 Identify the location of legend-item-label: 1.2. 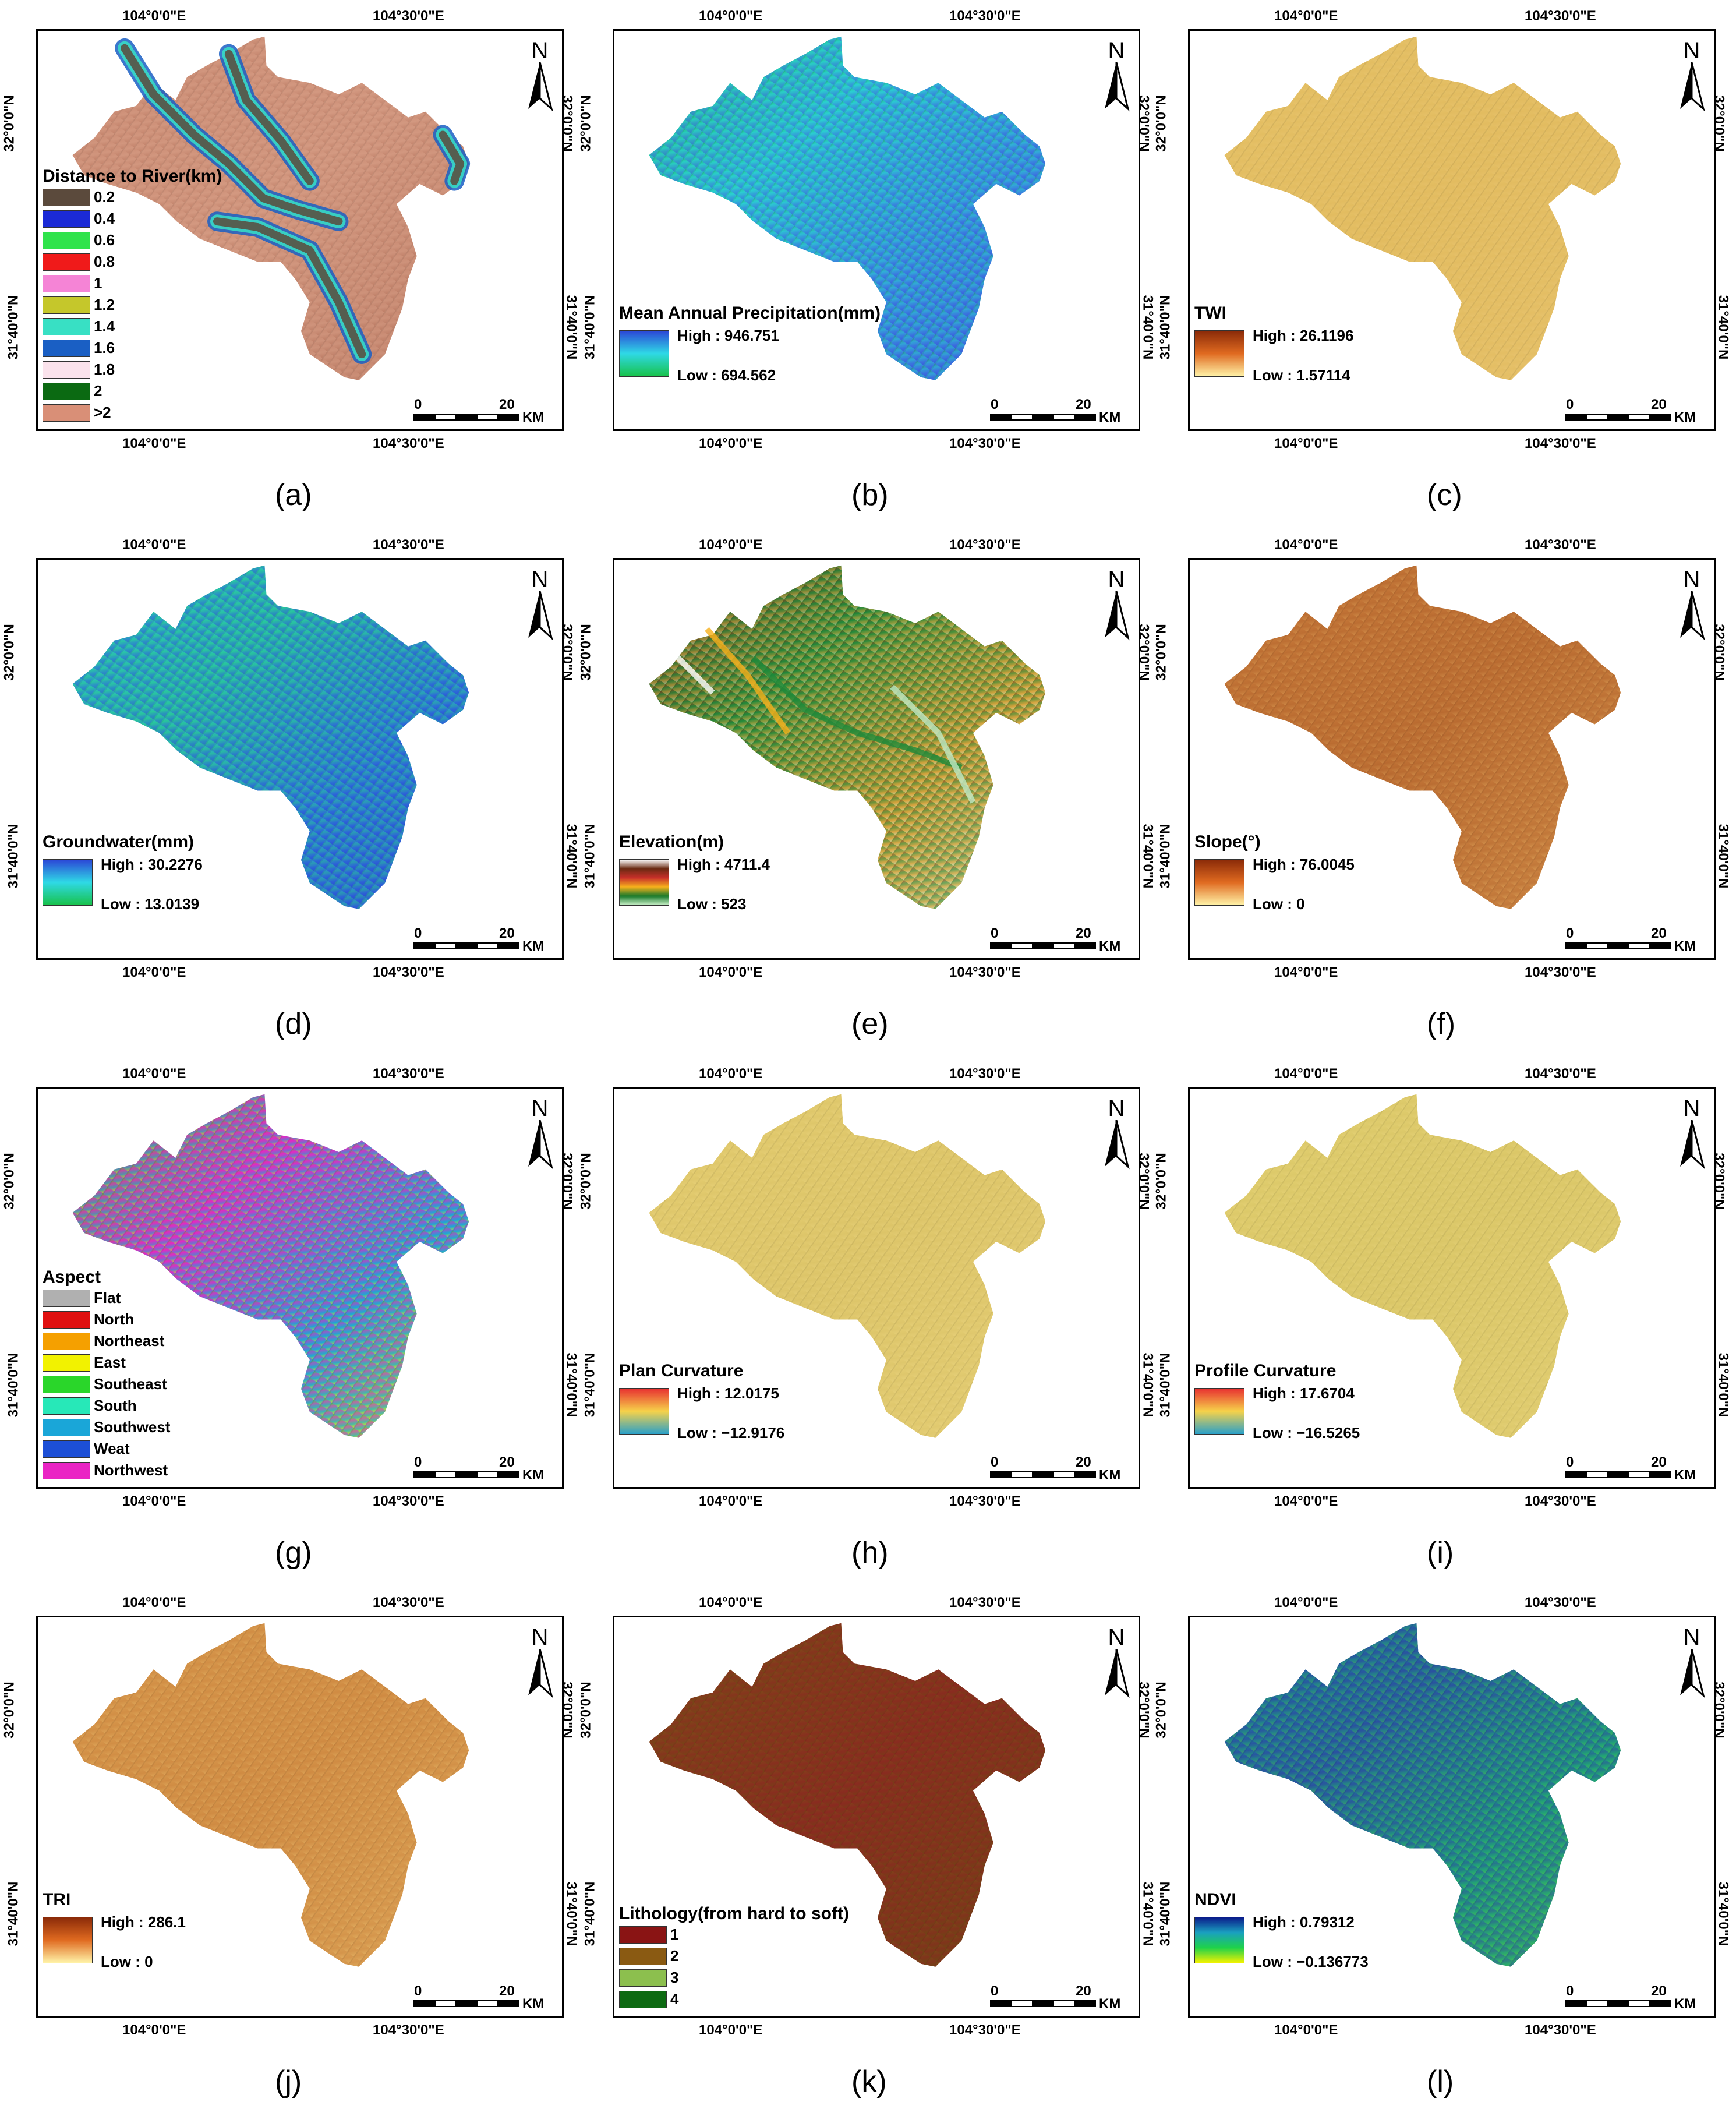
(105, 305).